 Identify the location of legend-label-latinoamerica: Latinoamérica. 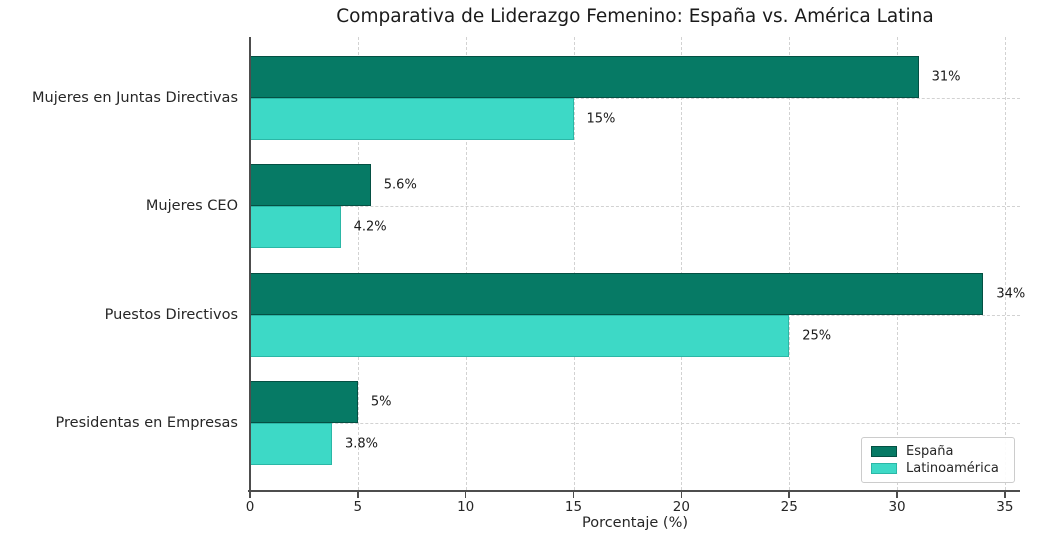
(952, 468).